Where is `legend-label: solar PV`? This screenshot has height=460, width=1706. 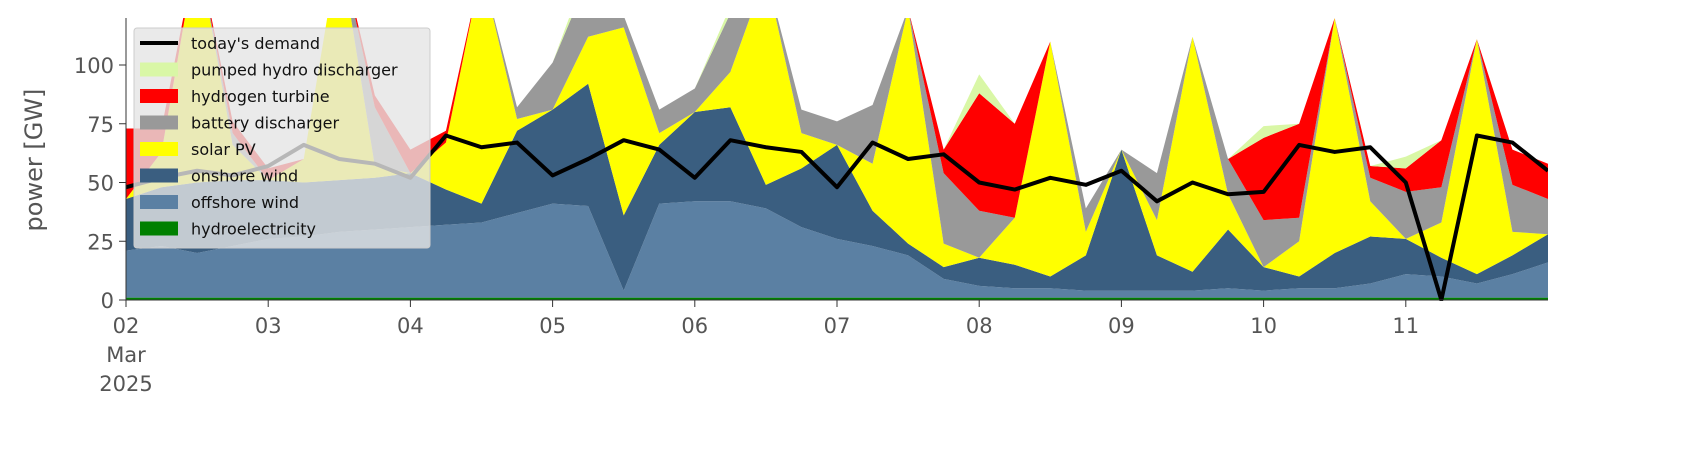
legend-label: solar PV is located at coordinates (223, 149).